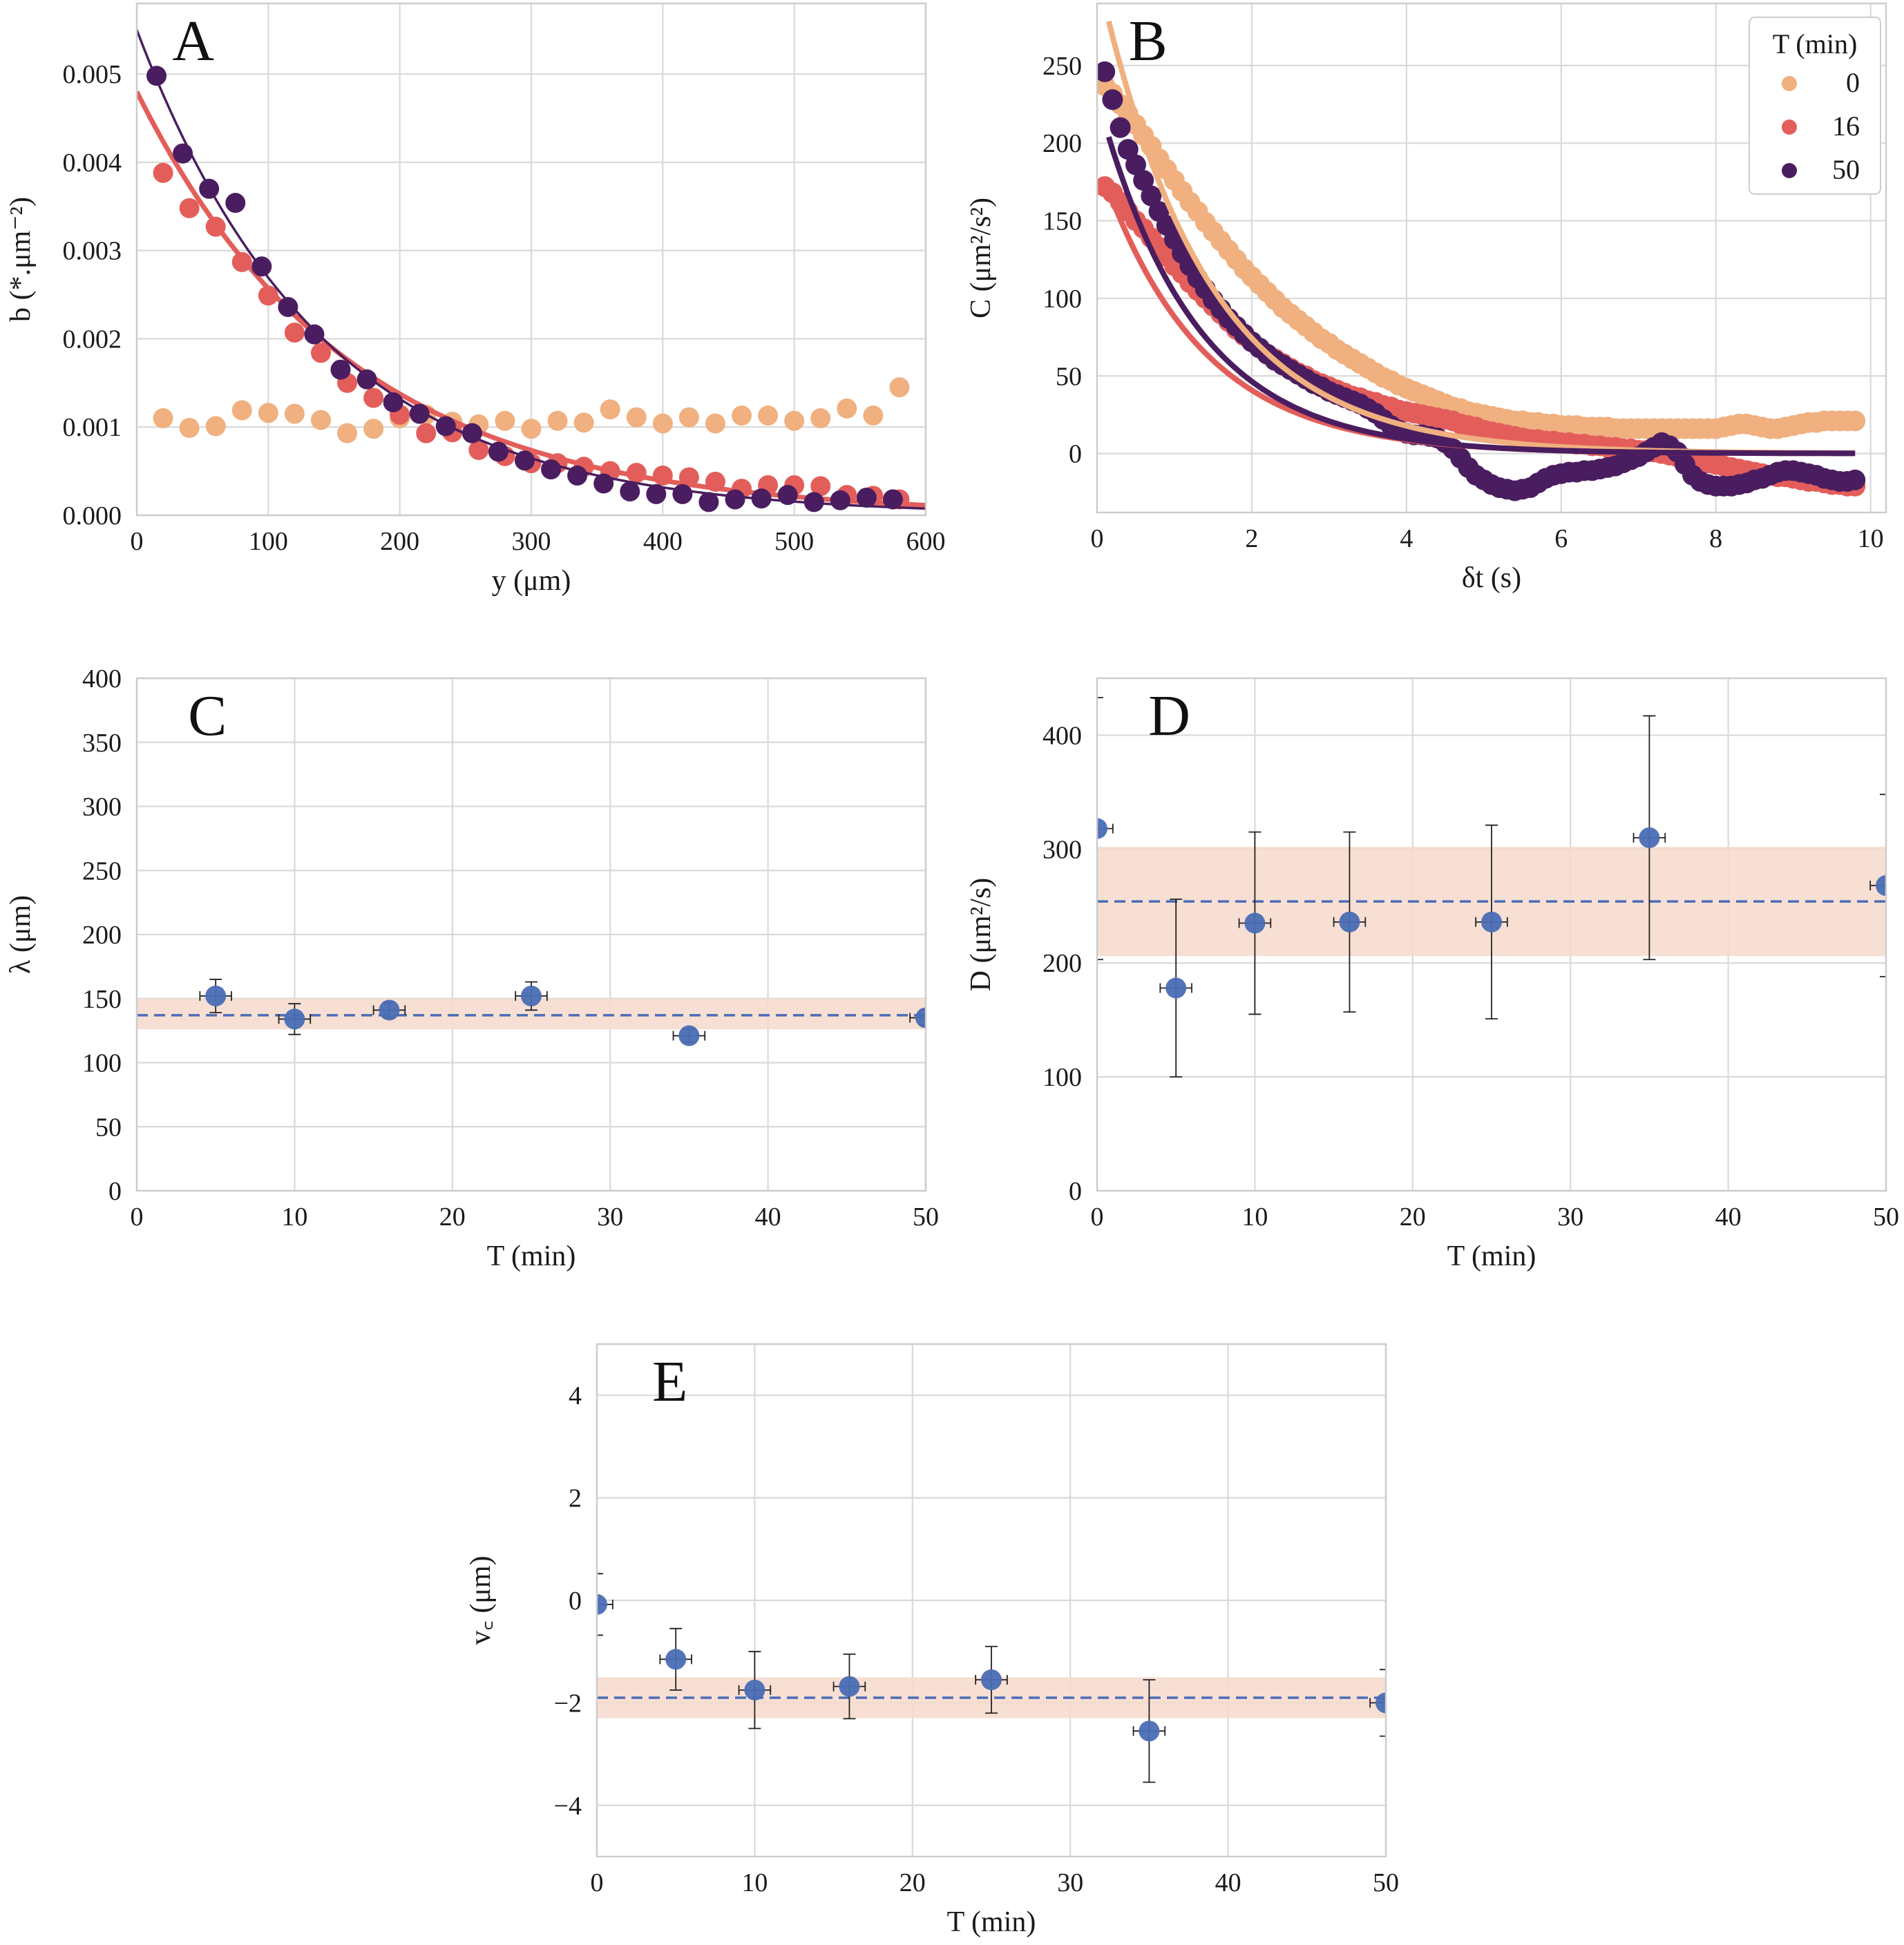  I want to click on legend-label: 50, so click(1846, 169).